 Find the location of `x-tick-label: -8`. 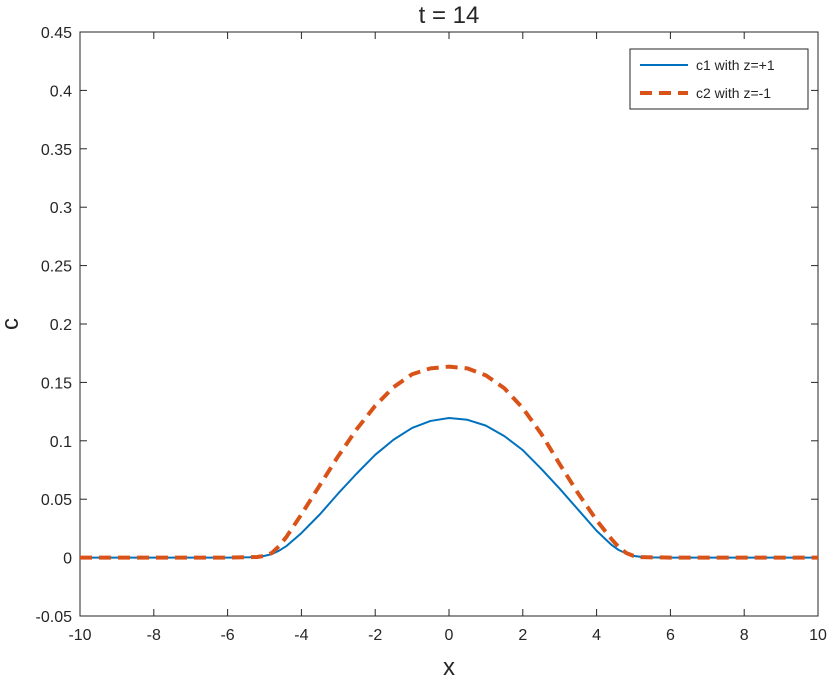

x-tick-label: -8 is located at coordinates (154, 635).